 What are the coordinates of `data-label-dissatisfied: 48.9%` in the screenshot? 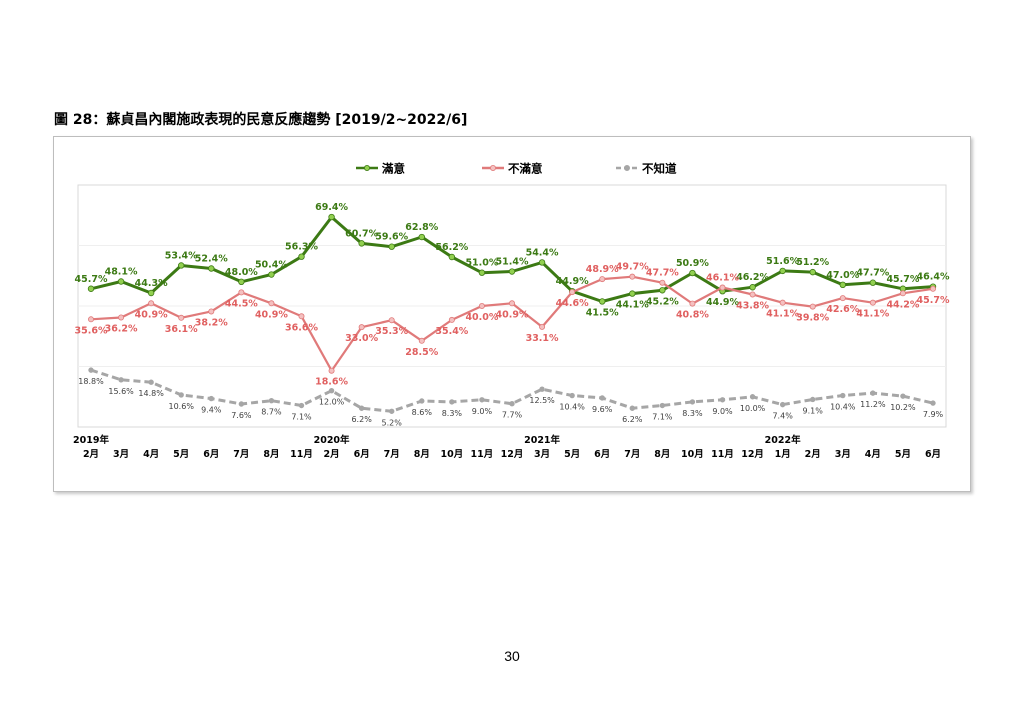 It's located at (602, 269).